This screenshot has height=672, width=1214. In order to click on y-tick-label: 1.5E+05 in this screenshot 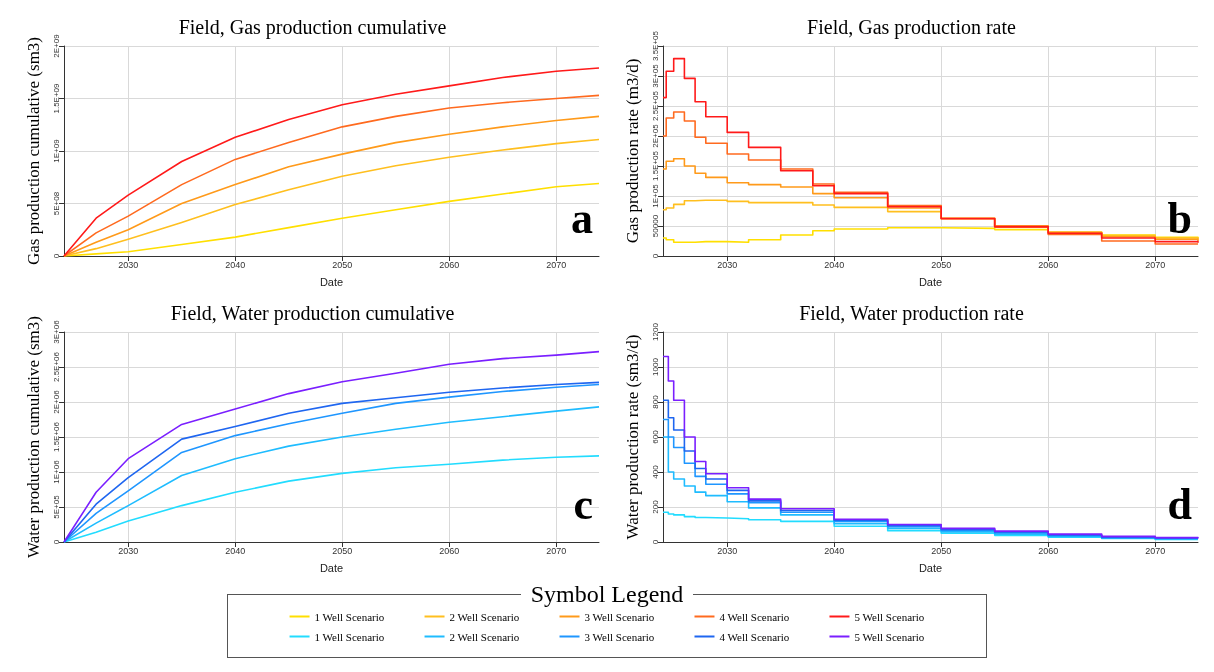, I will do `click(655, 166)`.